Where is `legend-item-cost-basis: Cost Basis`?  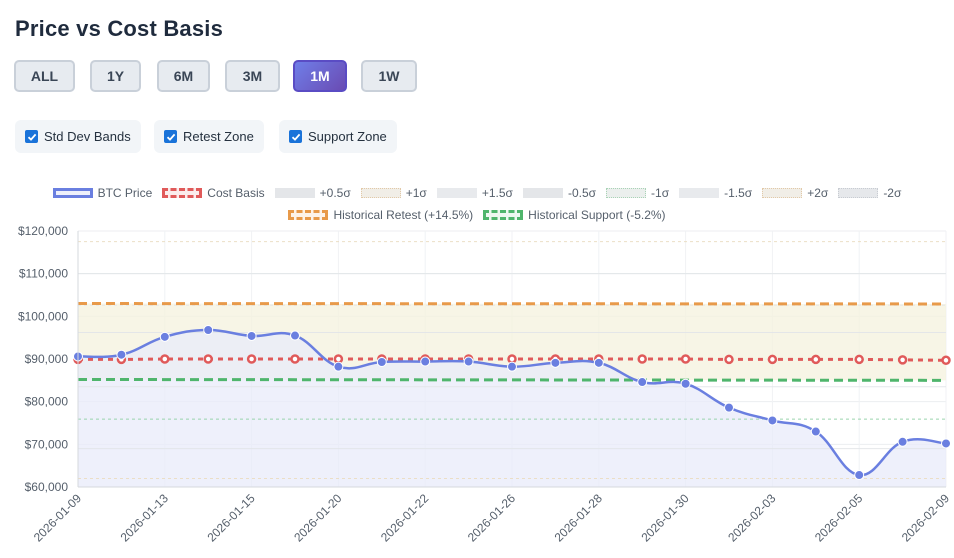 legend-item-cost-basis: Cost Basis is located at coordinates (213, 193).